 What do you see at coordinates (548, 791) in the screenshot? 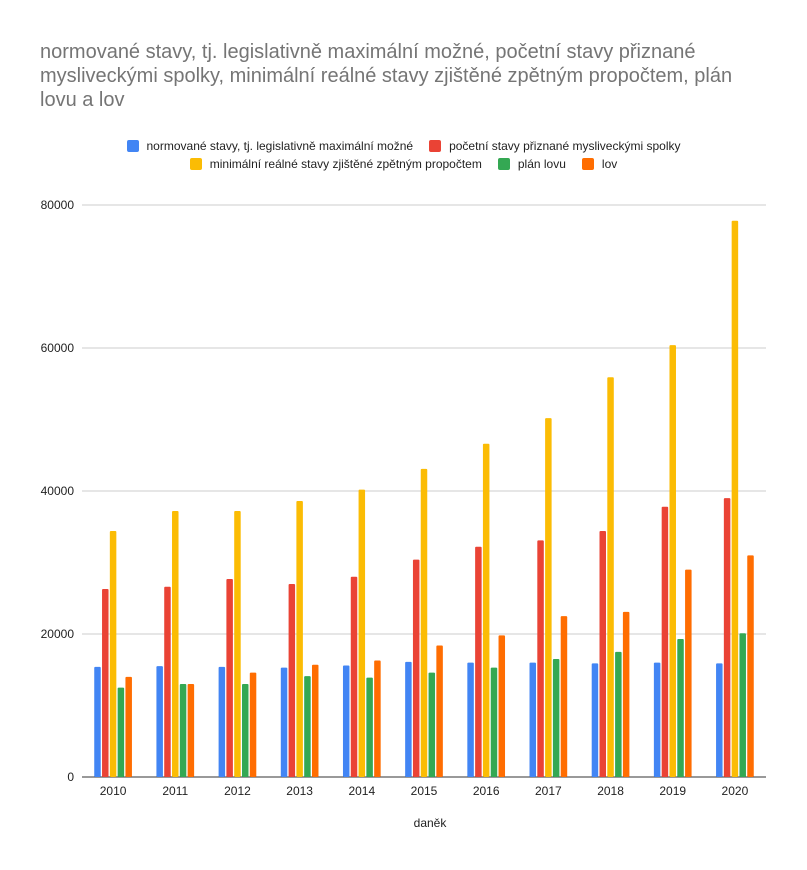
I see `x-tick-label: 2017` at bounding box center [548, 791].